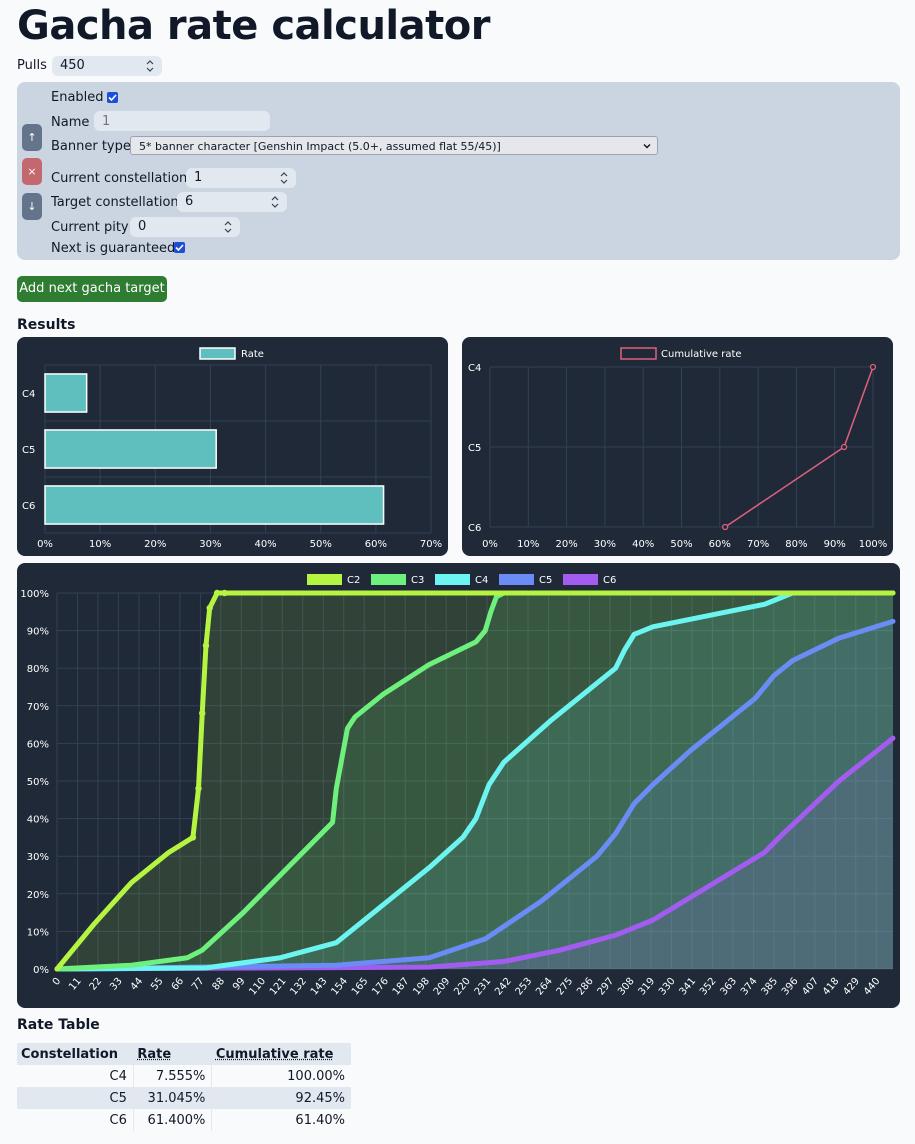 Image resolution: width=915 pixels, height=1144 pixels. What do you see at coordinates (872, 987) in the screenshot?
I see `x-tick-label: 440` at bounding box center [872, 987].